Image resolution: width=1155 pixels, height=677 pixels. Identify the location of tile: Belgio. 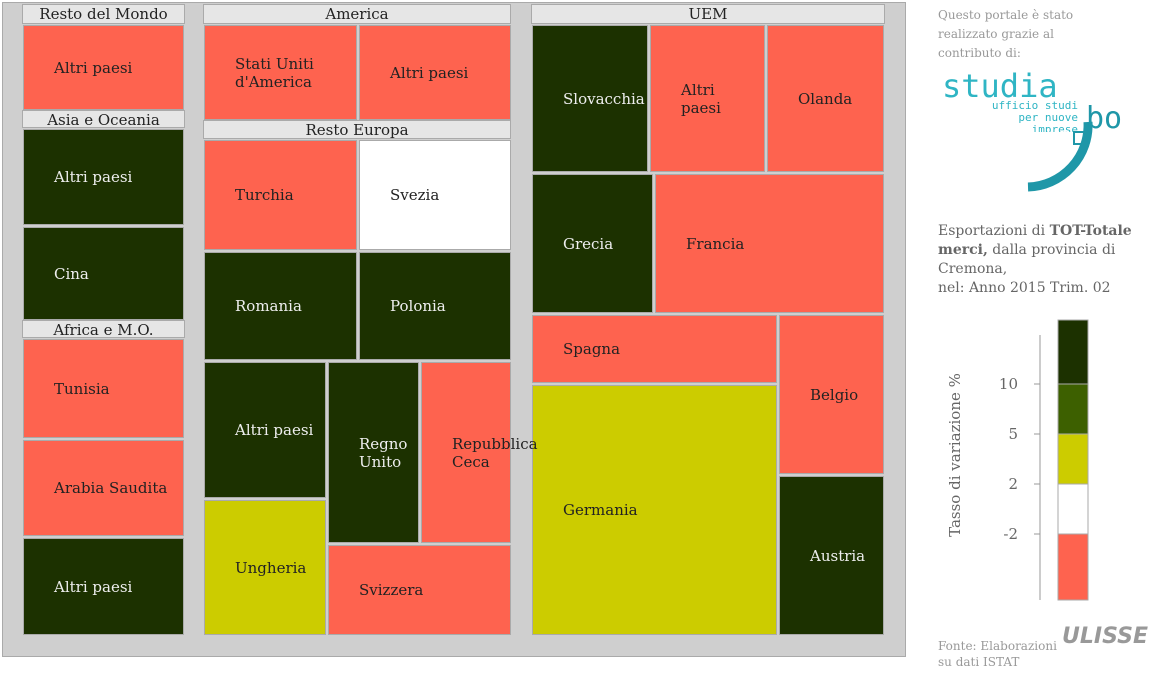
(831, 394).